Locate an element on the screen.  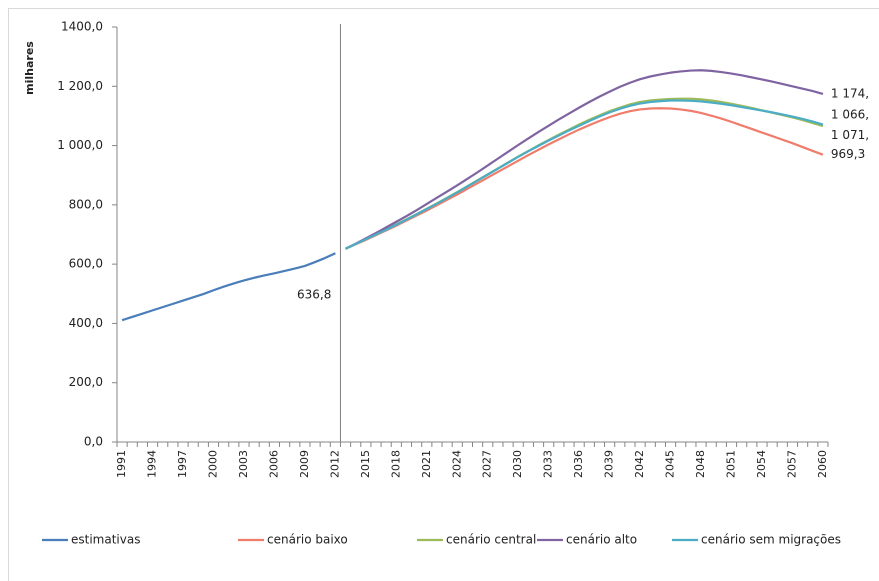
x-tick-label: 1994 is located at coordinates (152, 464).